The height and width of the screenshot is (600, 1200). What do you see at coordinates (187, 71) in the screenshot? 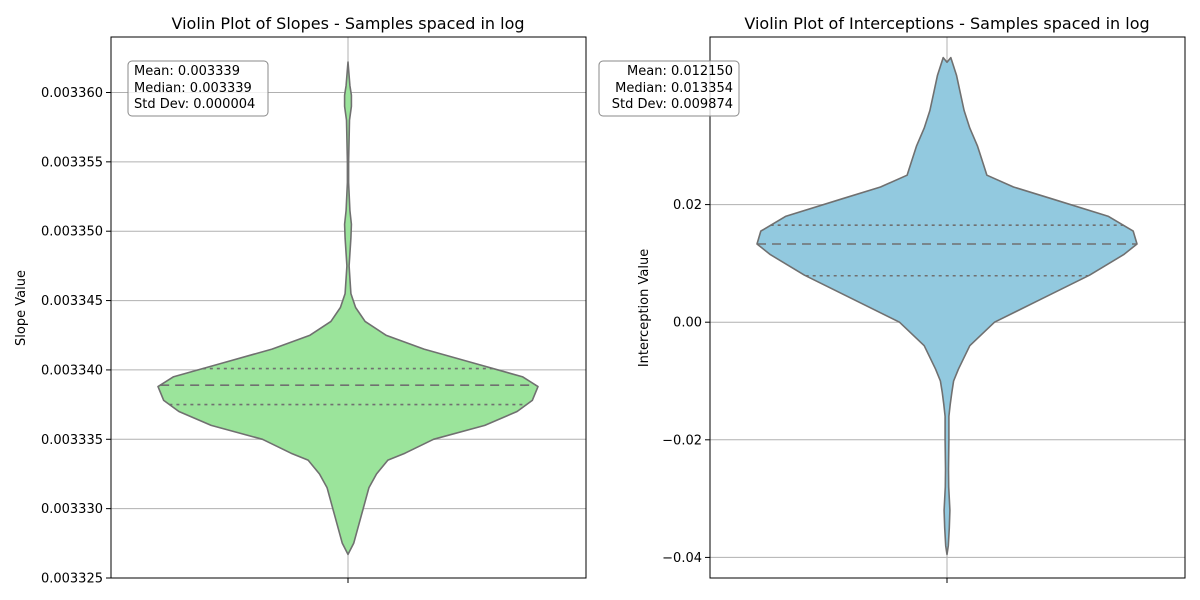
I see `slopes-stats-mean: Mean: 0.003339` at bounding box center [187, 71].